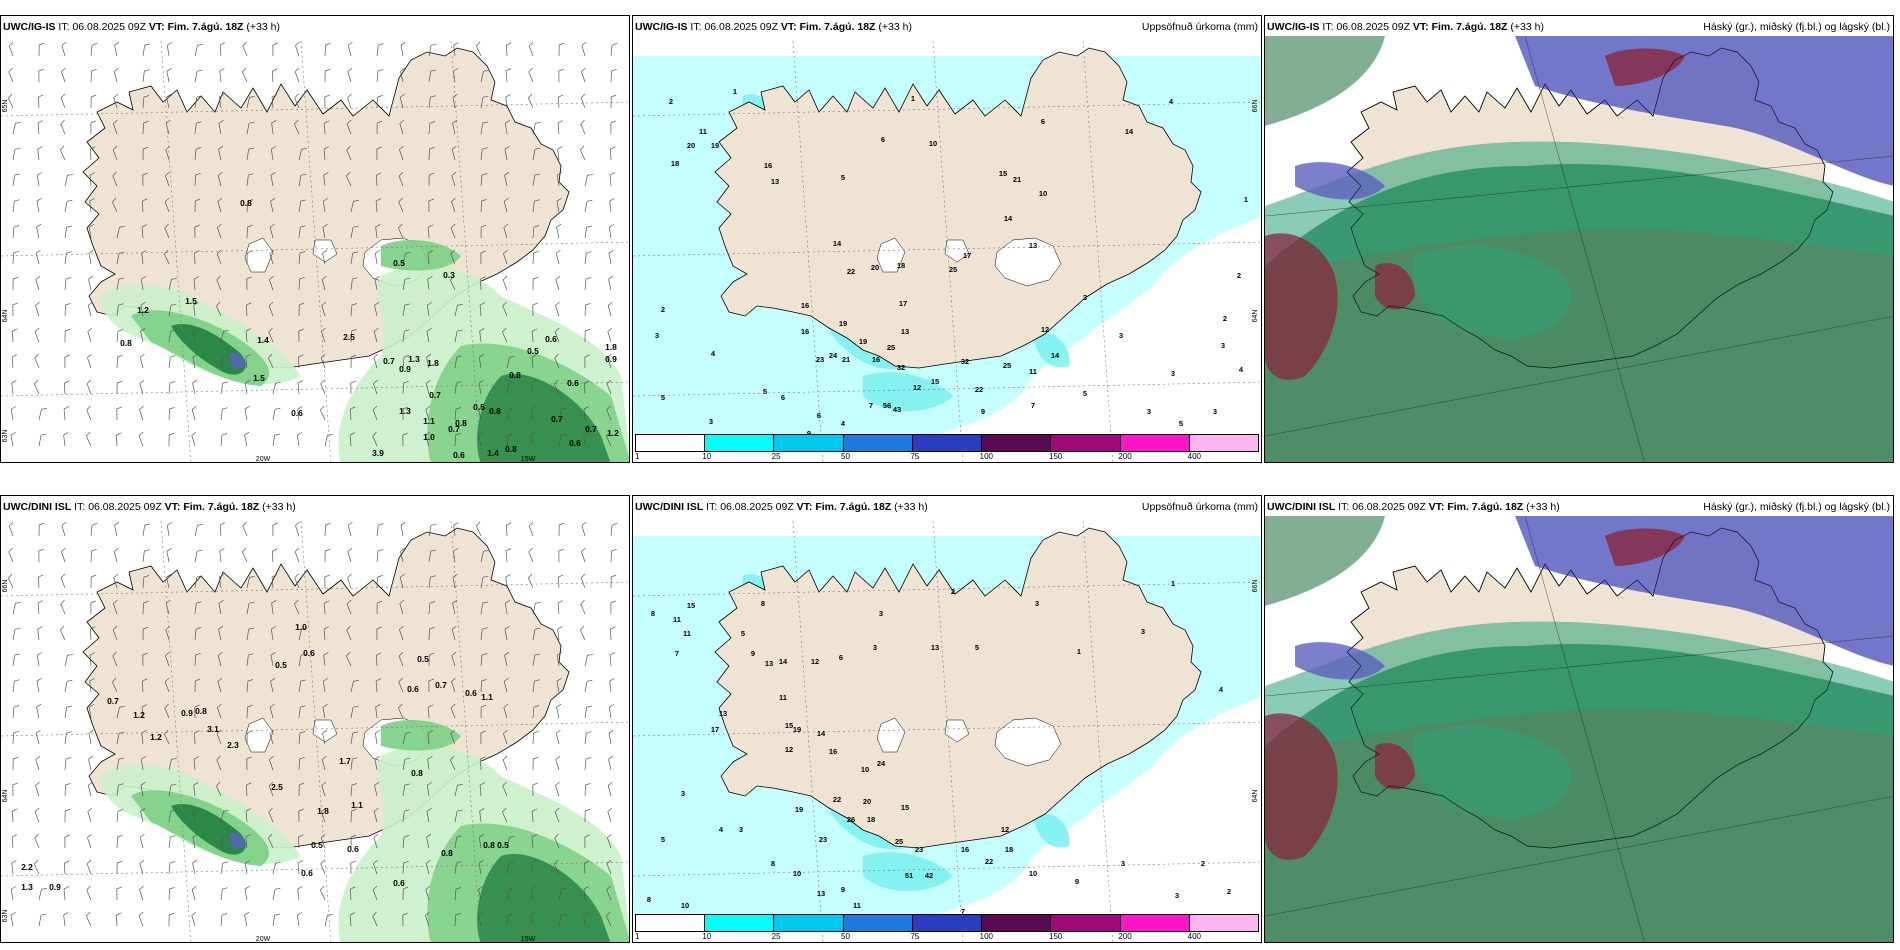 The image size is (1900, 950). What do you see at coordinates (55, 887) in the screenshot?
I see `gust-value-label: 0.9` at bounding box center [55, 887].